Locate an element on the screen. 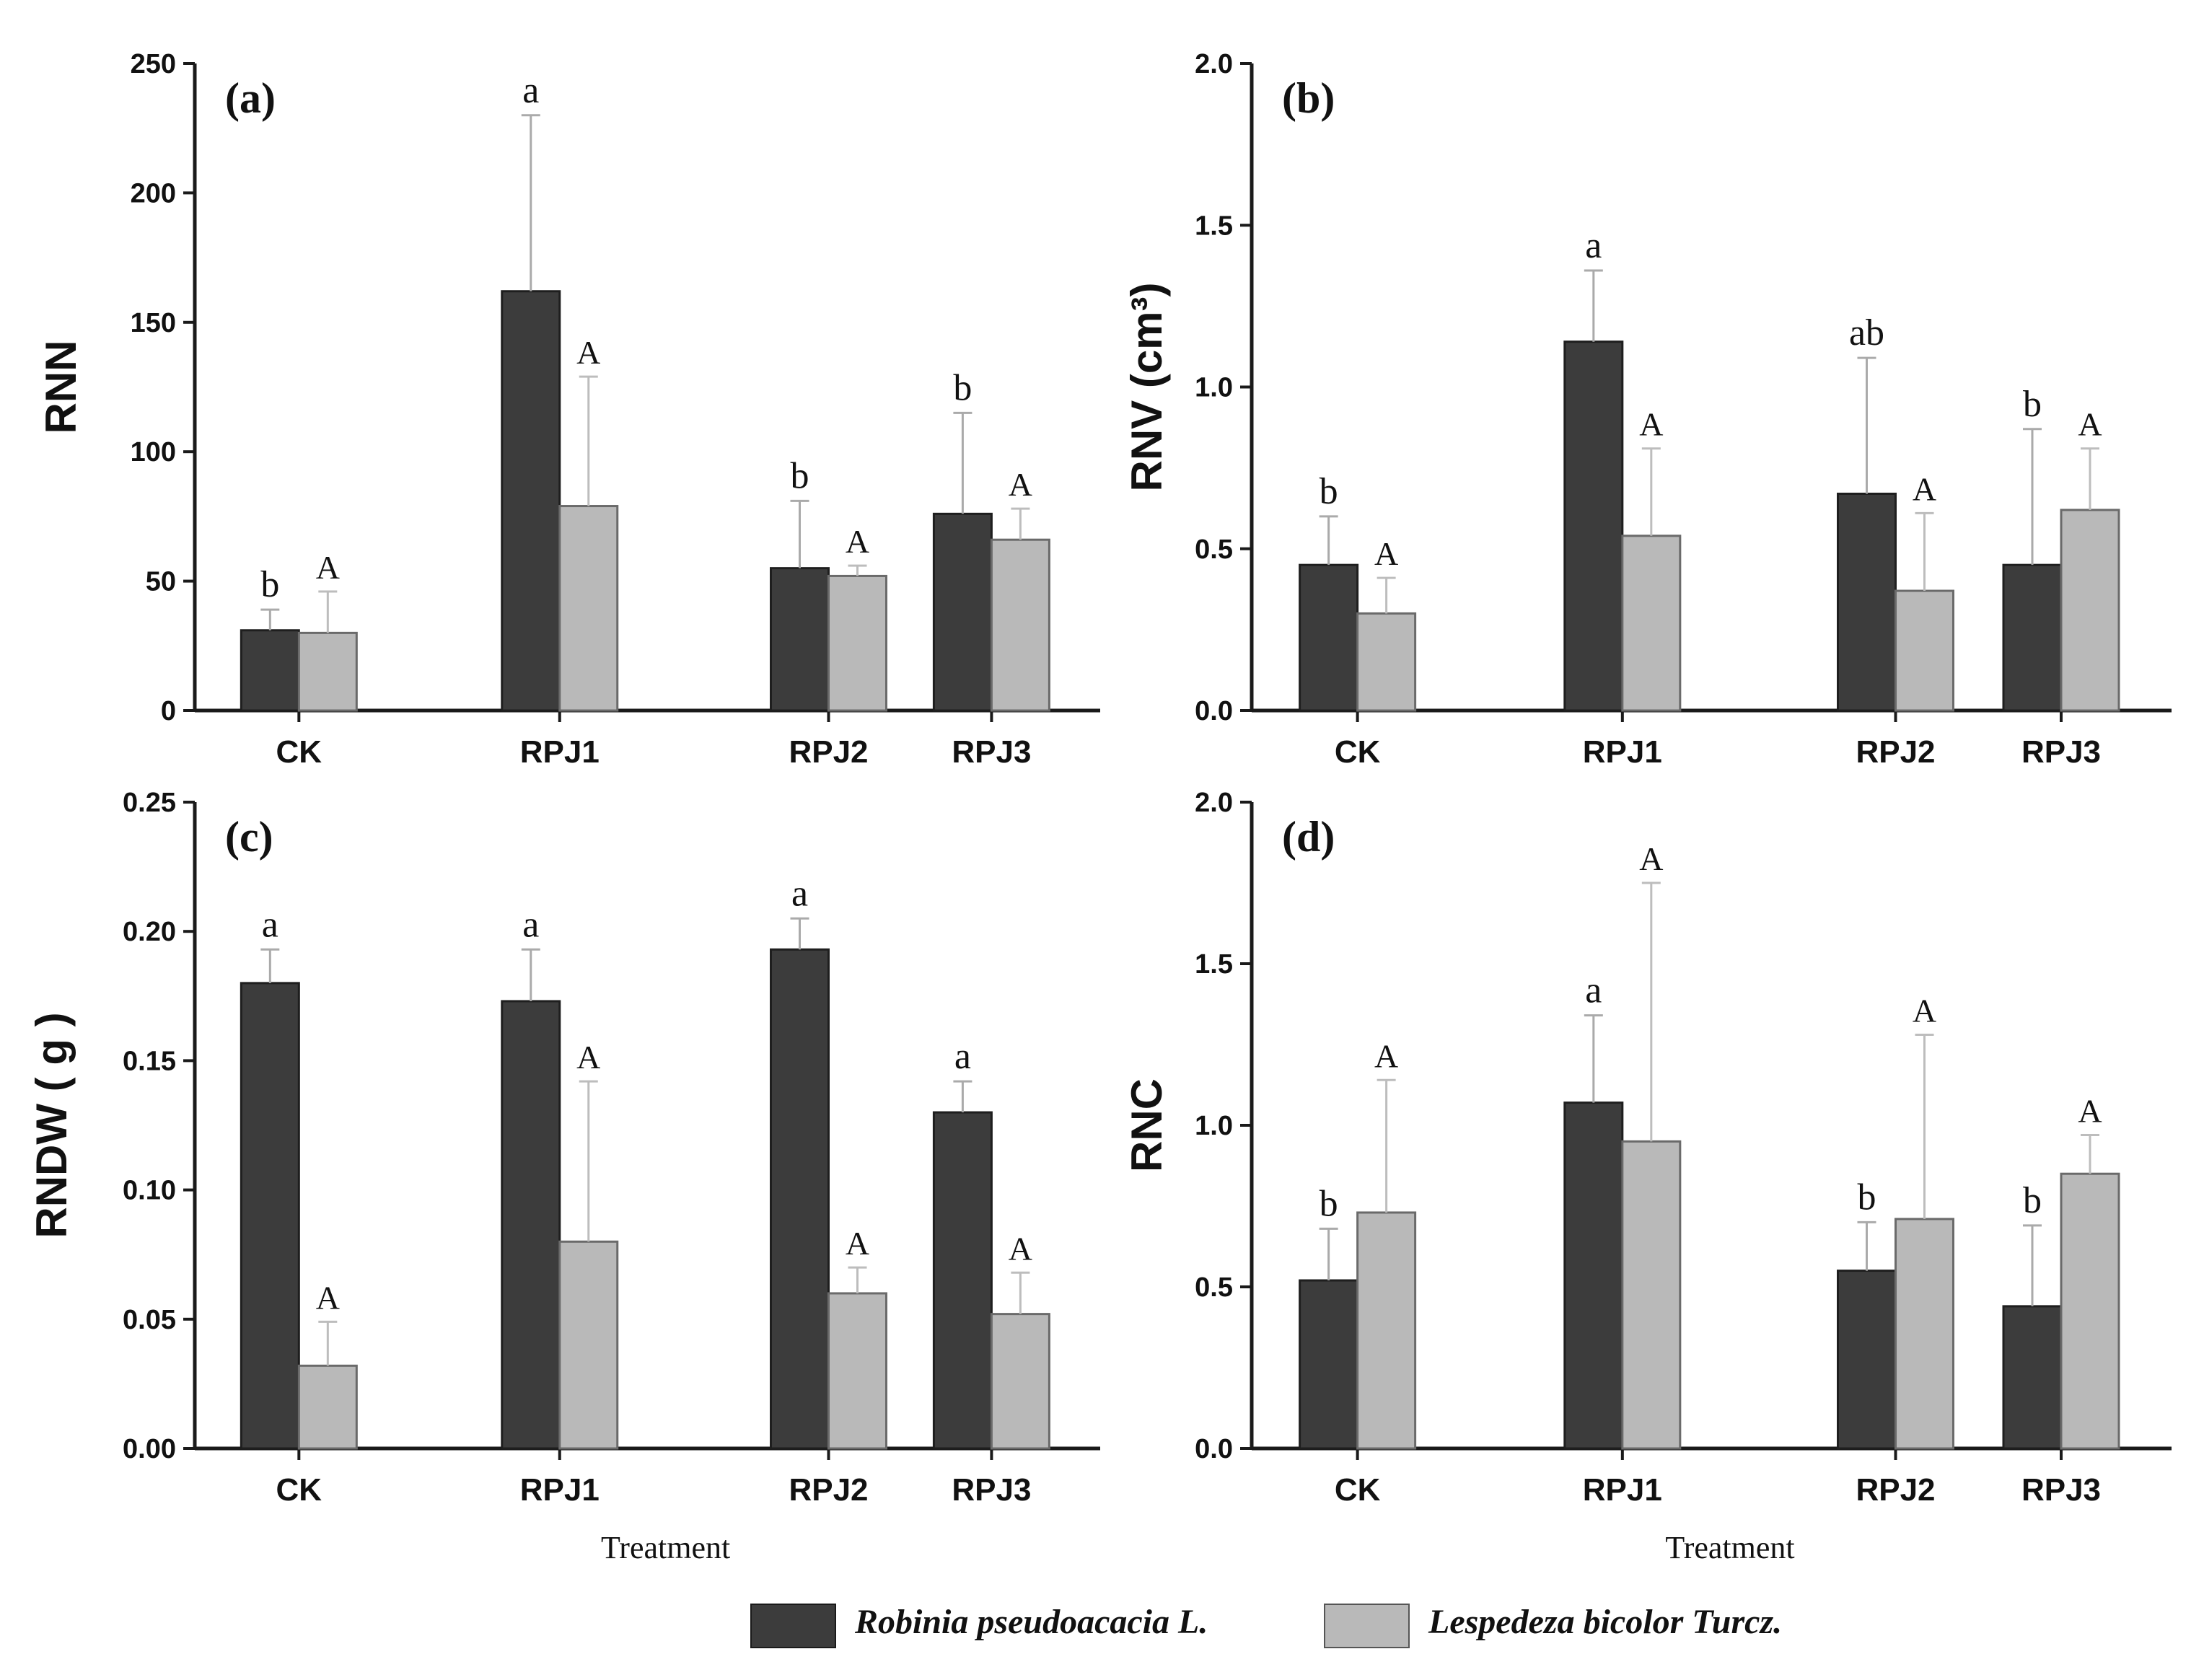  panel-c-y-tick-label: 0.15 is located at coordinates (149, 1061).